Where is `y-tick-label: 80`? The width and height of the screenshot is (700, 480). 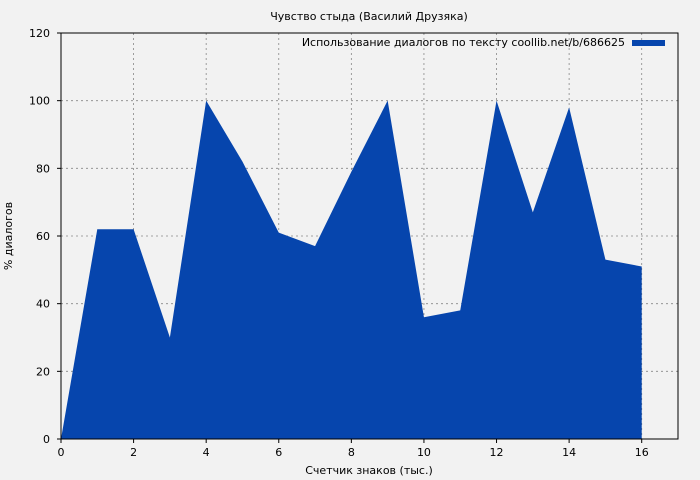 y-tick-label: 80 is located at coordinates (43, 168).